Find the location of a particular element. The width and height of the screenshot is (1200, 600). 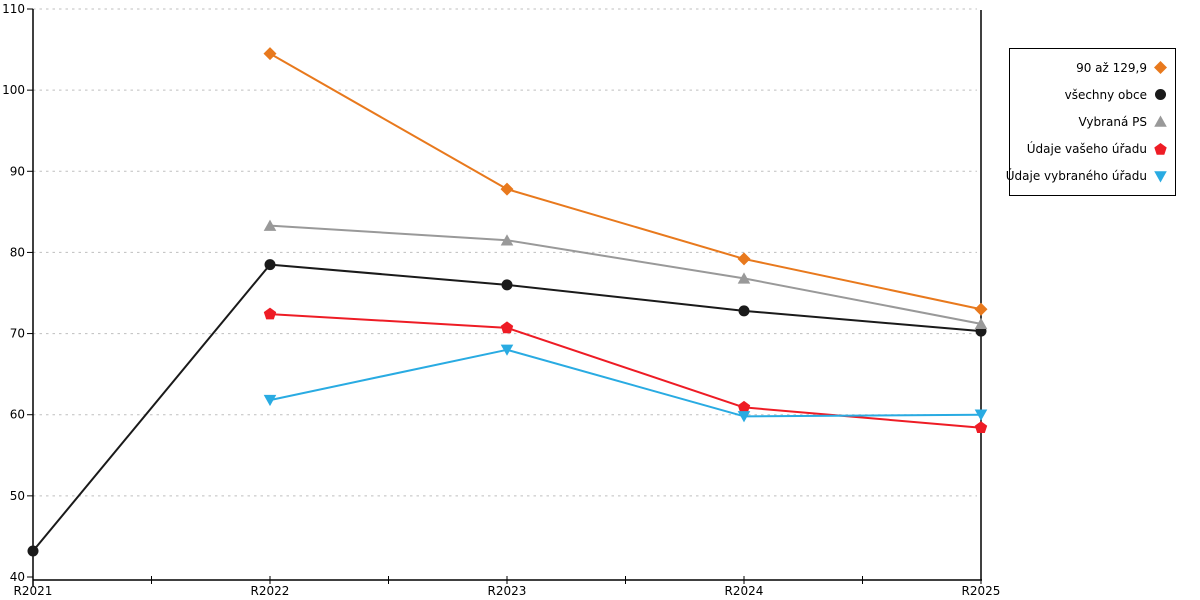

x-tick-label: R2022 is located at coordinates (270, 591).